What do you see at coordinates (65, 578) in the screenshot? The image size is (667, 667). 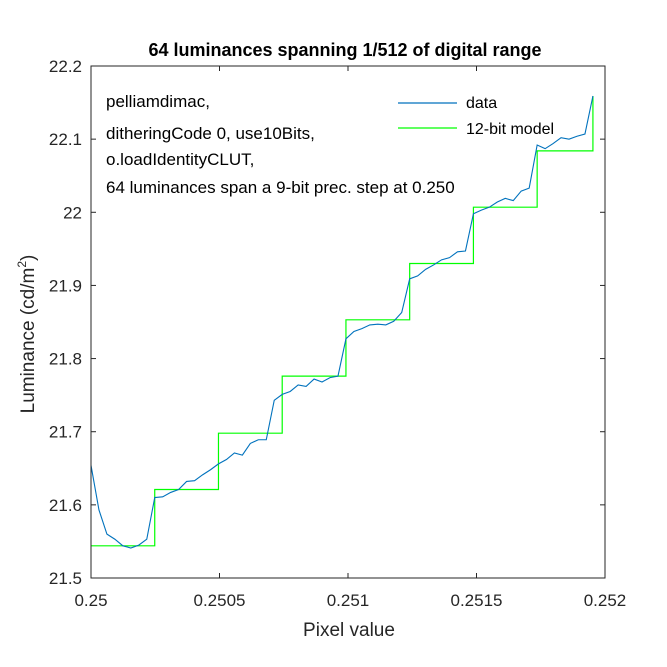 I see `y-tick-label: 21.5` at bounding box center [65, 578].